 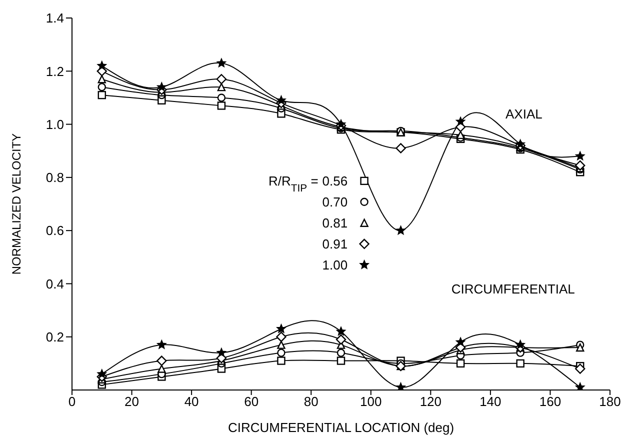 I want to click on x-tick-label: 100, so click(x=371, y=402).